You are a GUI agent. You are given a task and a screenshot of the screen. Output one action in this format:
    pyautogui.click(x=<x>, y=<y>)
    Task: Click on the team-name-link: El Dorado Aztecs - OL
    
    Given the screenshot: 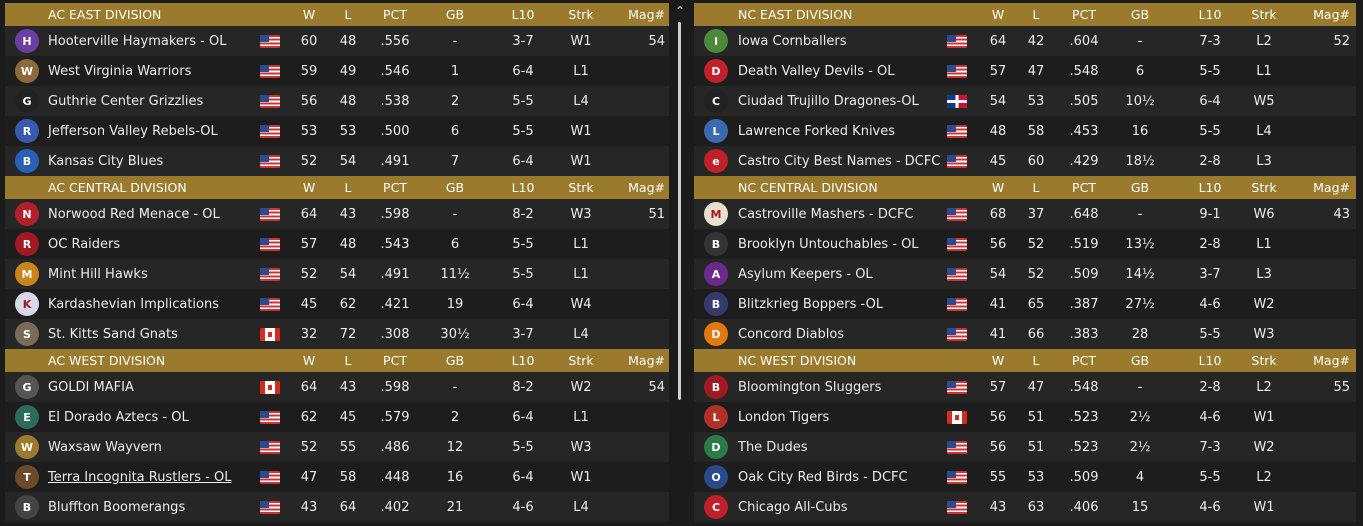 What is the action you would take?
    pyautogui.click(x=118, y=417)
    